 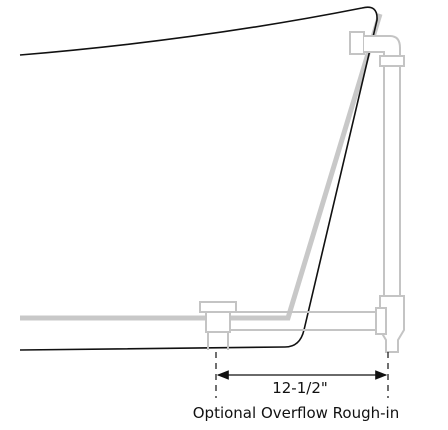 What do you see at coordinates (300, 388) in the screenshot?
I see `dimension-label: 12-1/2"` at bounding box center [300, 388].